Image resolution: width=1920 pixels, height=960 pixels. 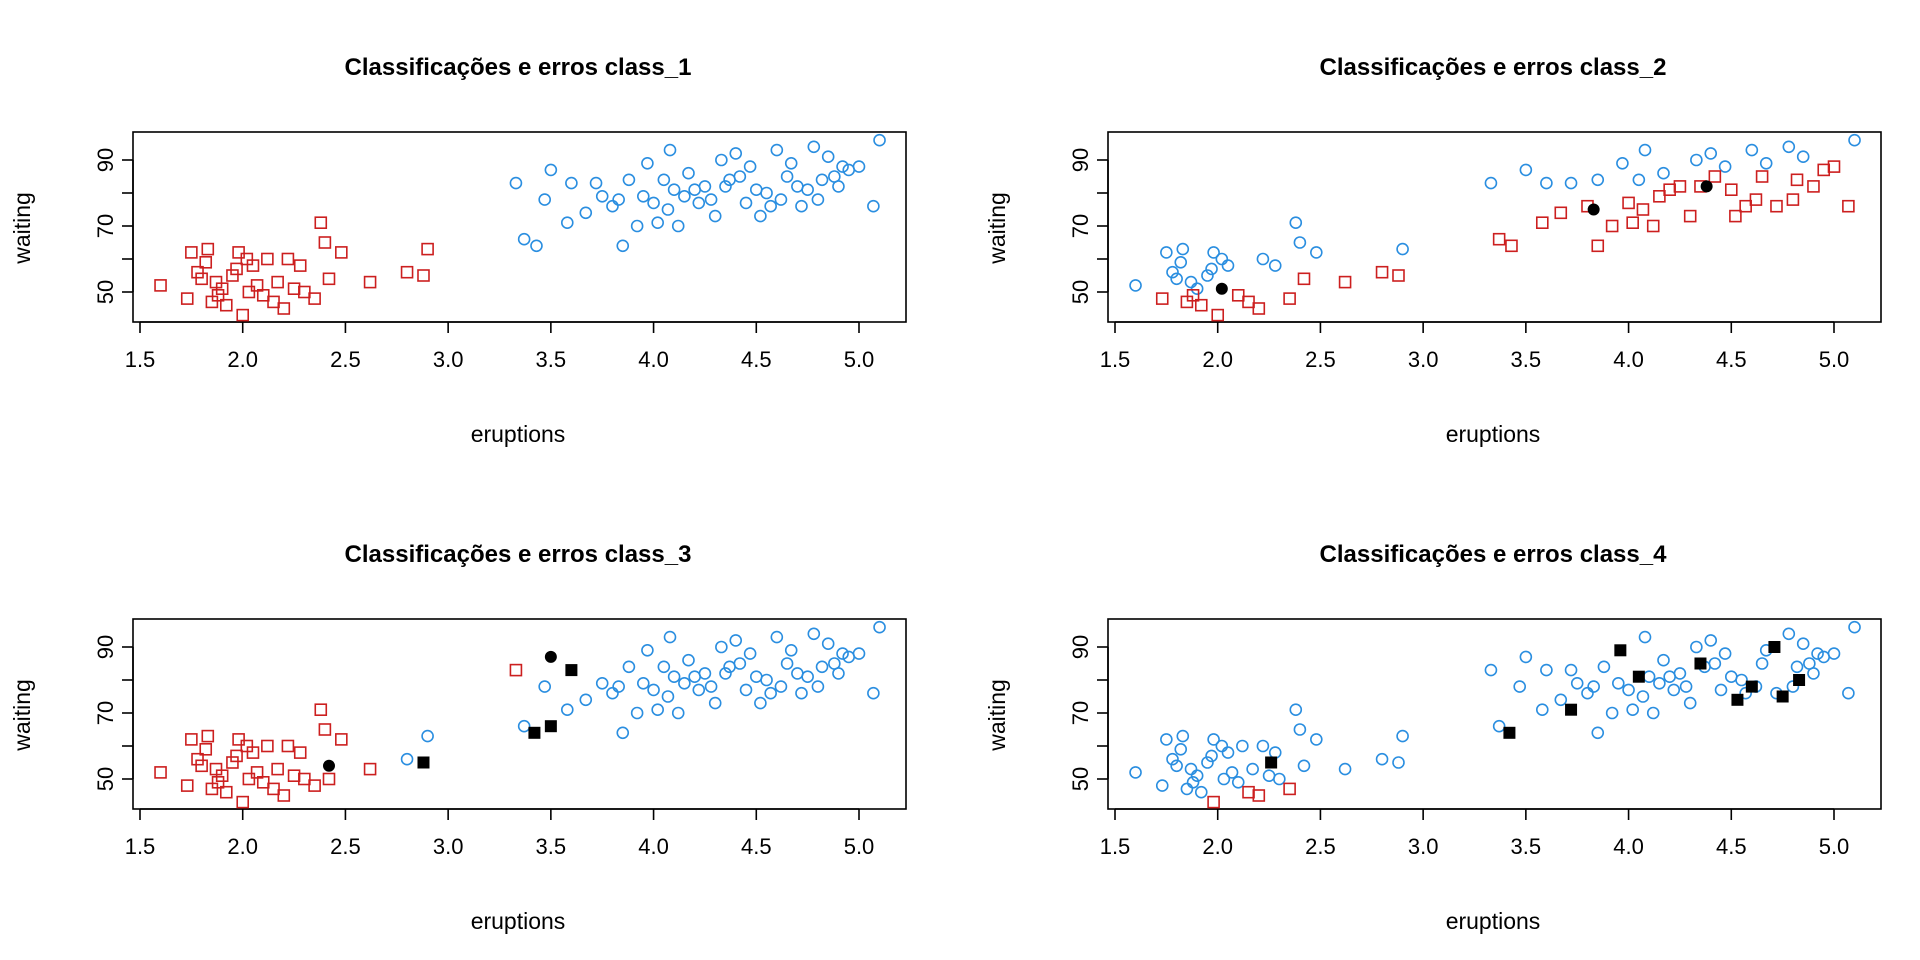 What do you see at coordinates (439, 711) in the screenshot?
I see `series-black-error-circle` at bounding box center [439, 711].